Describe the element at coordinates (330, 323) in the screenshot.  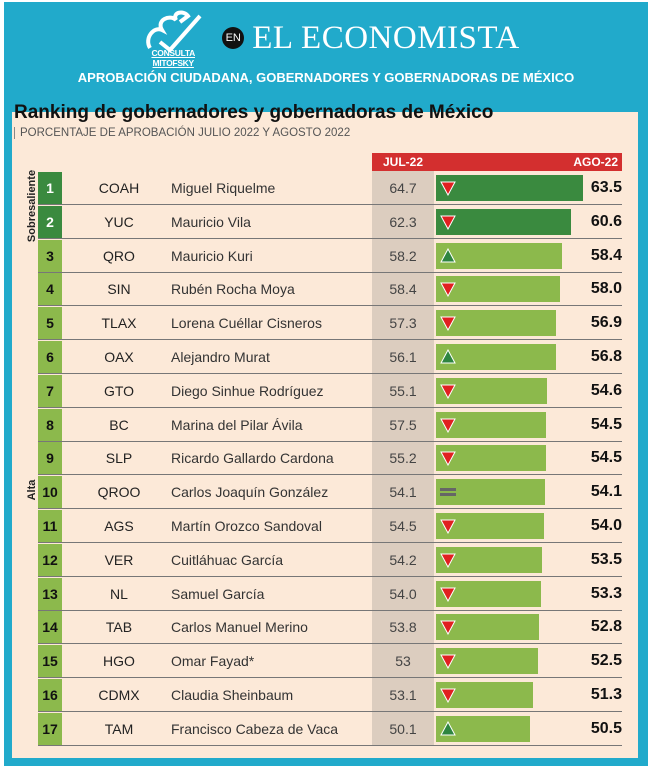
I see `table-row: 5 TLAX Lorena Cuéllar Cisneros 57.3 56.9` at that location.